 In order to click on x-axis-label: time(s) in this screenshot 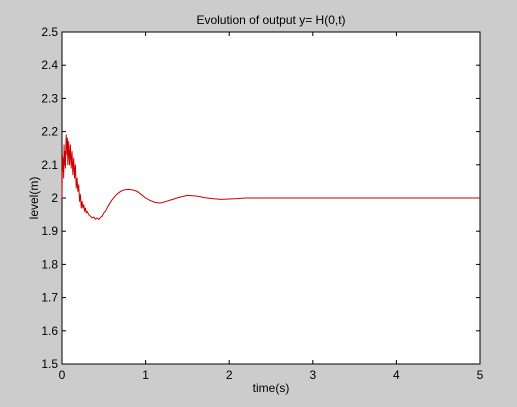, I will do `click(271, 388)`.